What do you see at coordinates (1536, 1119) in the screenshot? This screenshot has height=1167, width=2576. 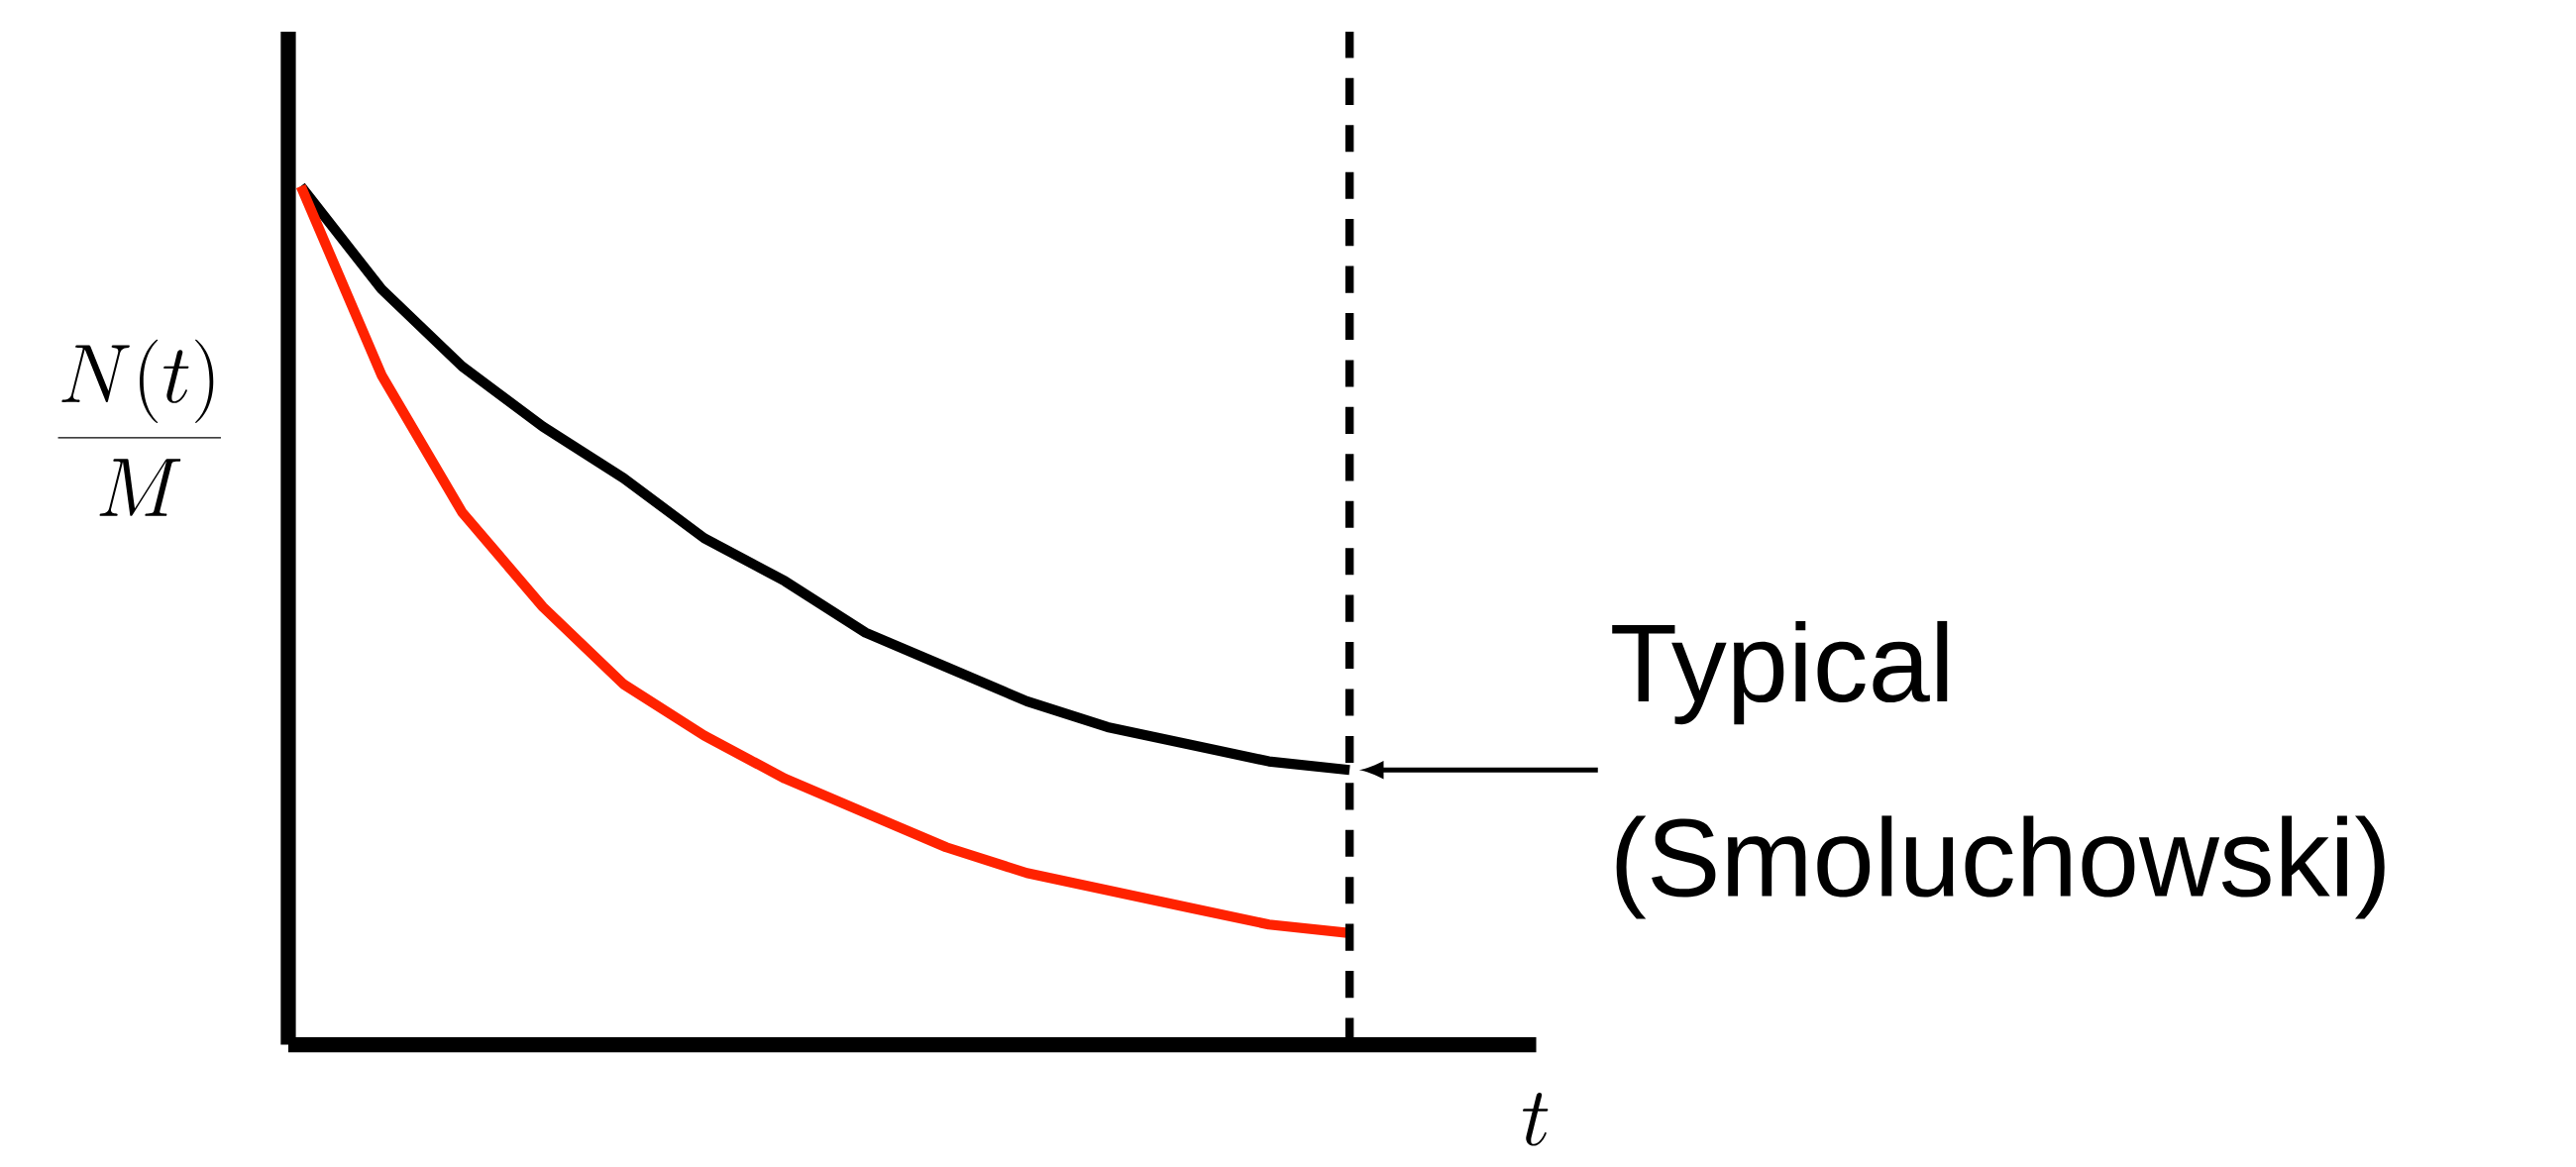 I see `x-axis-title: $t$` at bounding box center [1536, 1119].